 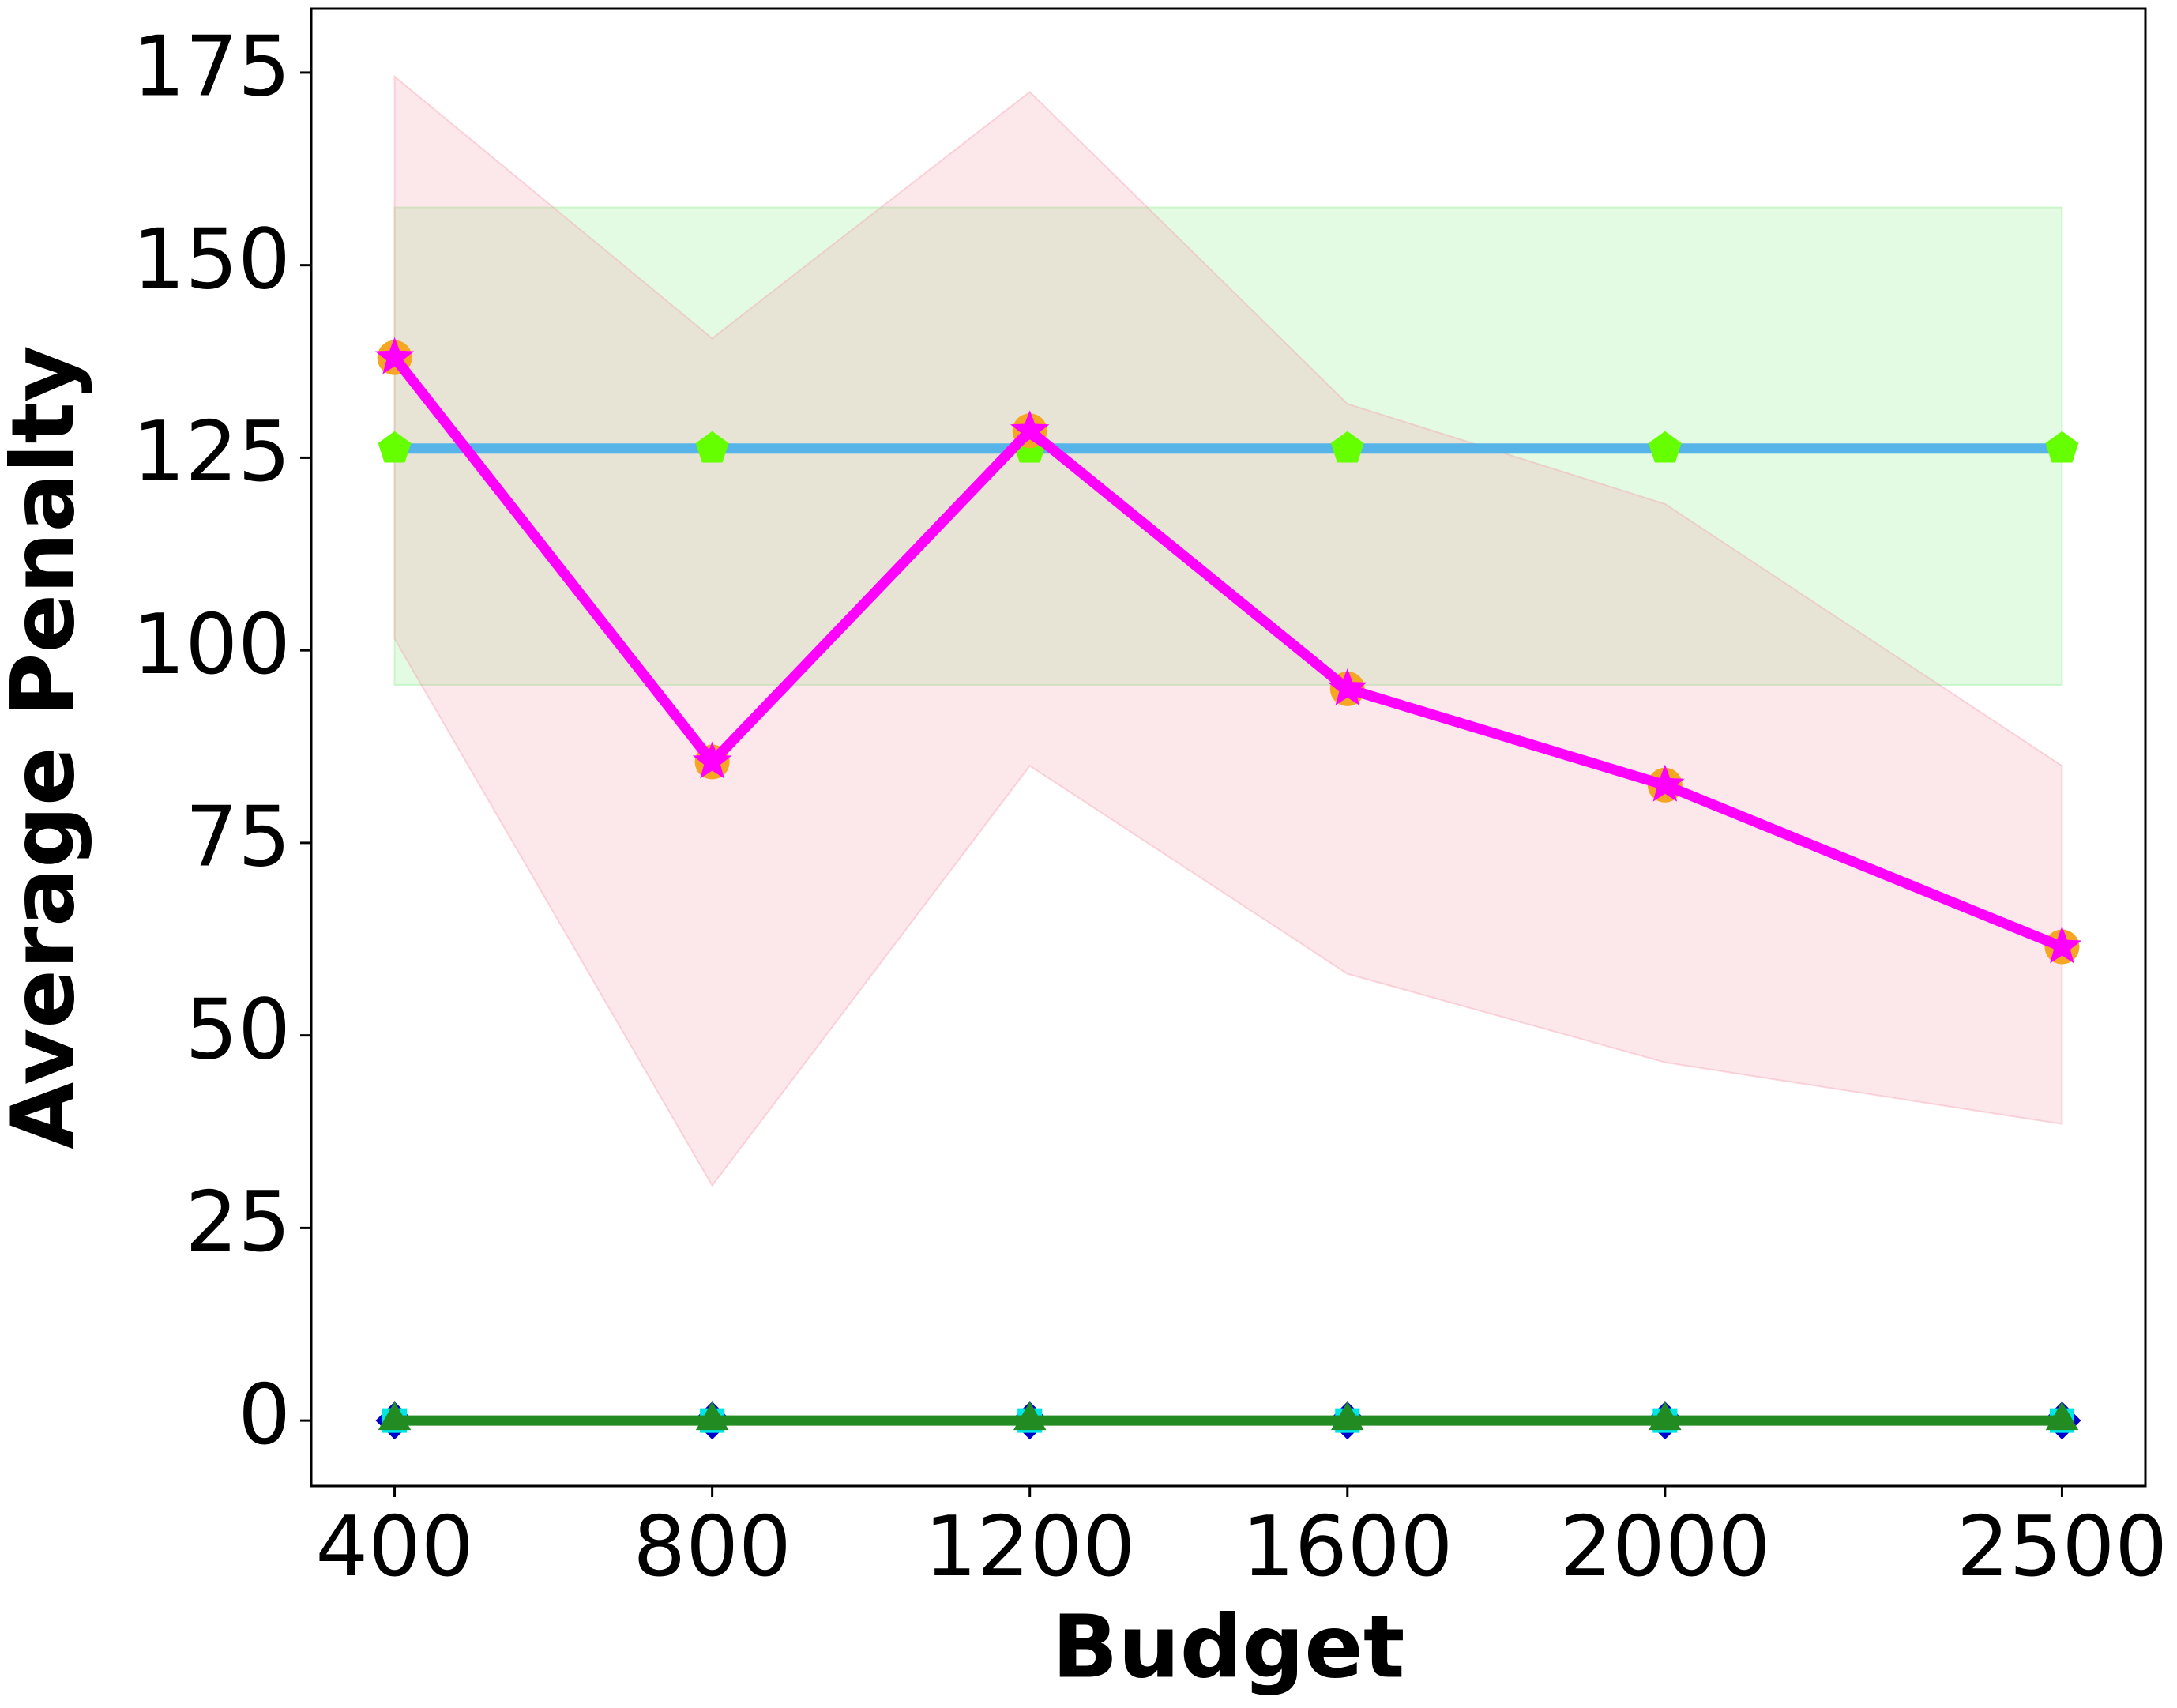 I want to click on x-tick-label: 400, so click(x=394, y=1547).